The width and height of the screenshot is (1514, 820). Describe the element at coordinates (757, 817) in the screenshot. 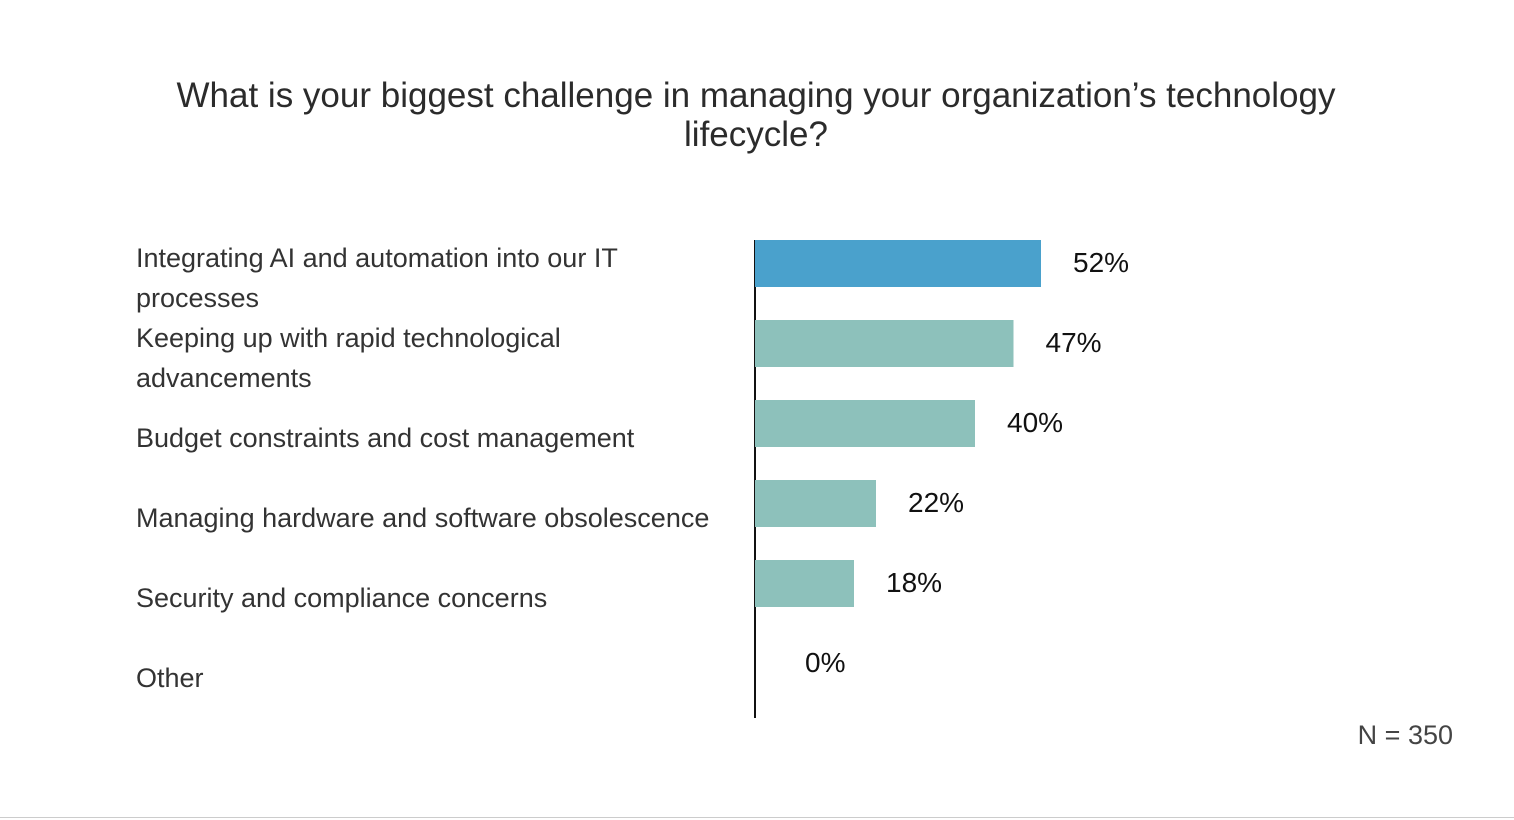

I see `bottom-rule` at that location.